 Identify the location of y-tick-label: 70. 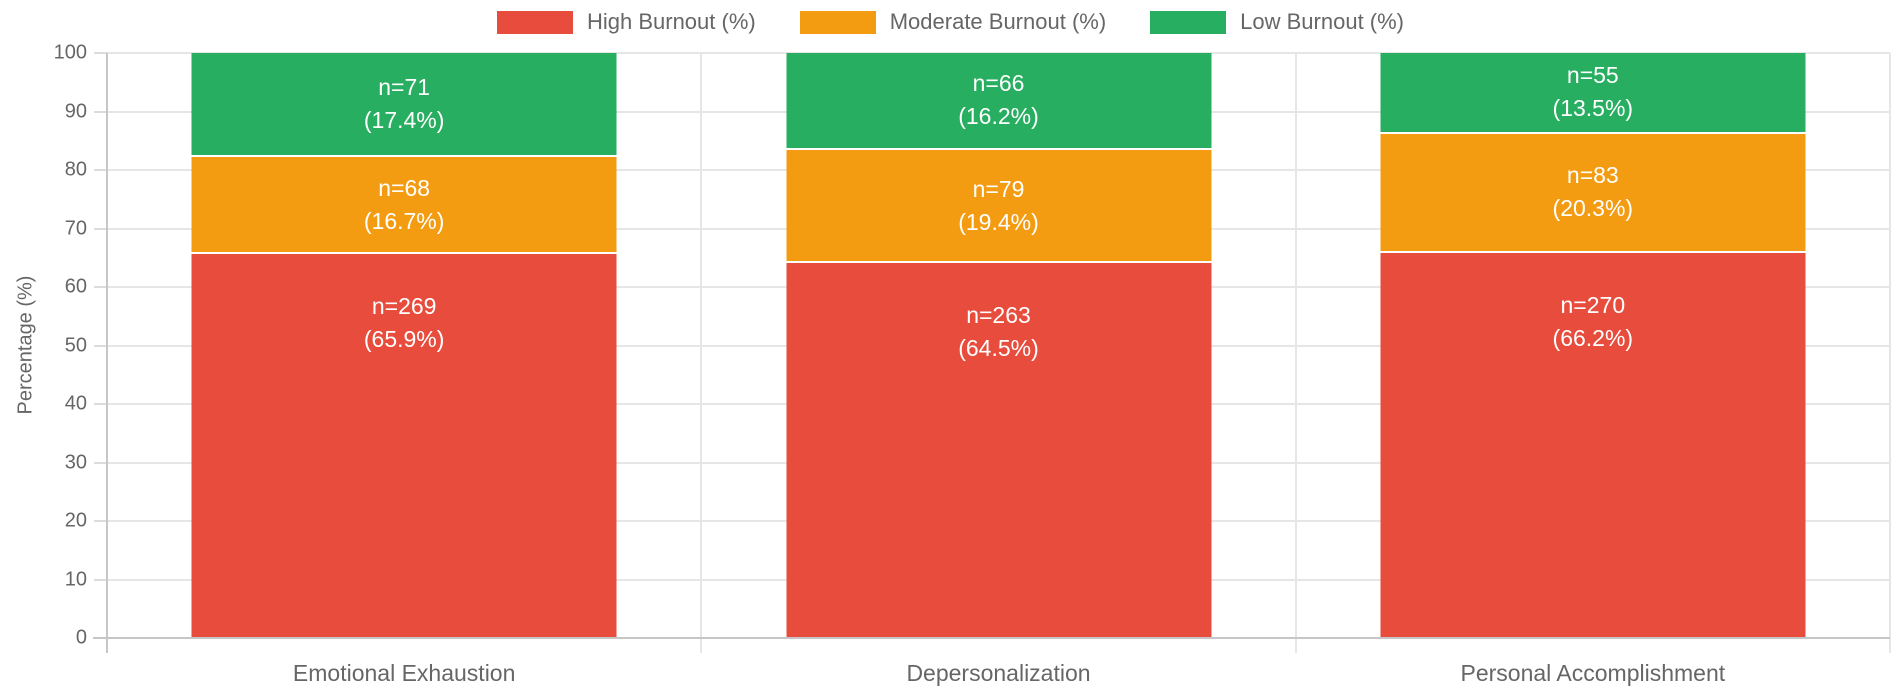
(75, 228).